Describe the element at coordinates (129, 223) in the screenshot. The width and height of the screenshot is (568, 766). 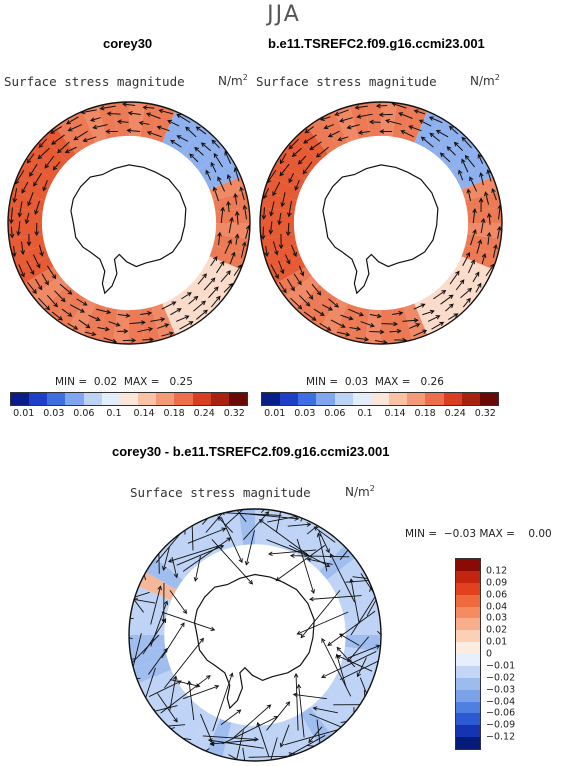
I see `panel1-stress-map` at that location.